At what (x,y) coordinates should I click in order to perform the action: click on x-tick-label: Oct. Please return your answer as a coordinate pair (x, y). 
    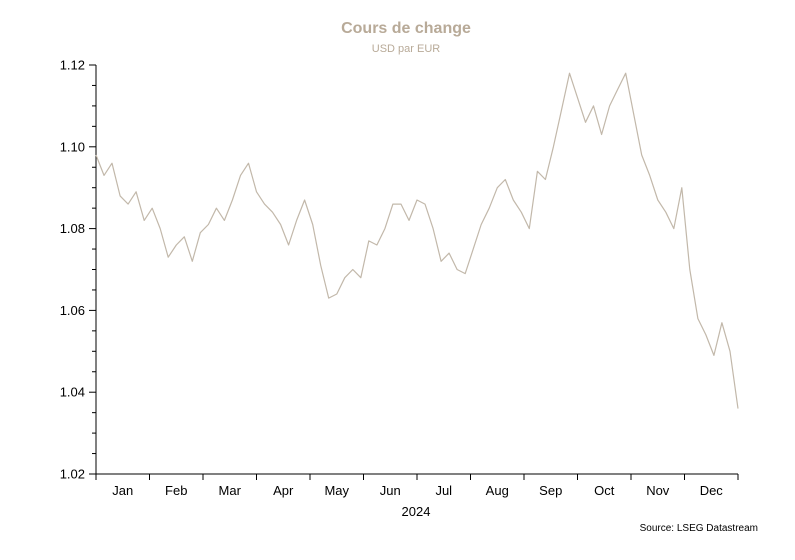
    Looking at the image, I should click on (604, 490).